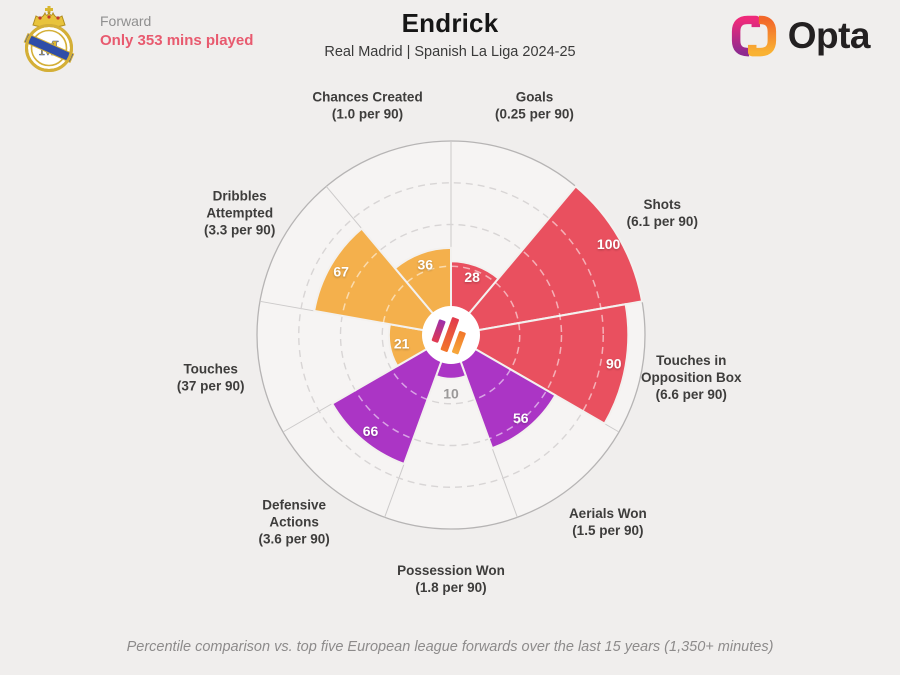 This screenshot has height=675, width=900. I want to click on minutes-played-note: Only 353 mins played, so click(177, 40).